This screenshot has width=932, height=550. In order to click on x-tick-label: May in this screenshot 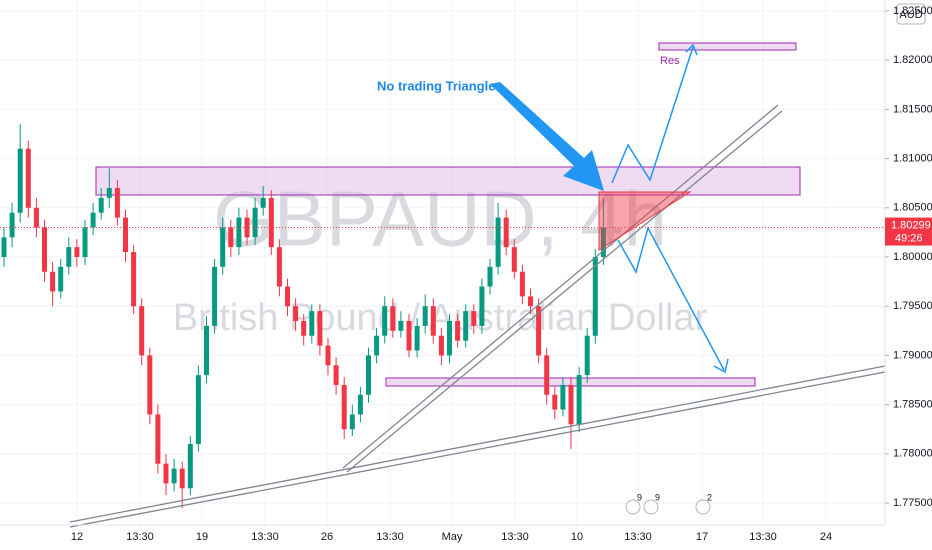, I will do `click(452, 537)`.